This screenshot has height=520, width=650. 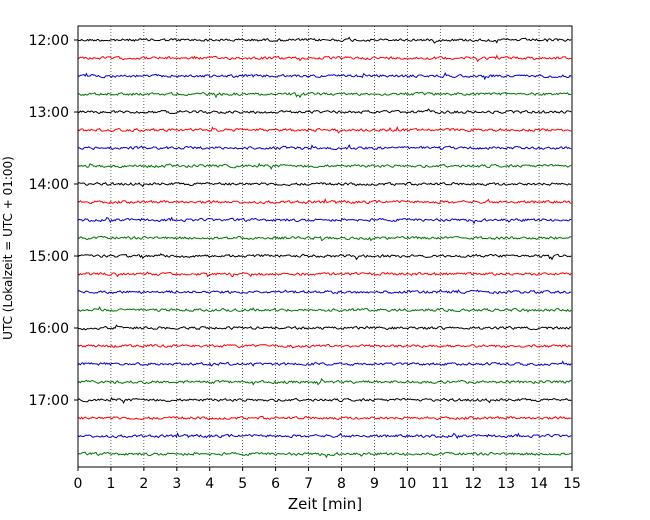 What do you see at coordinates (275, 484) in the screenshot?
I see `x-tick-label-6: 6` at bounding box center [275, 484].